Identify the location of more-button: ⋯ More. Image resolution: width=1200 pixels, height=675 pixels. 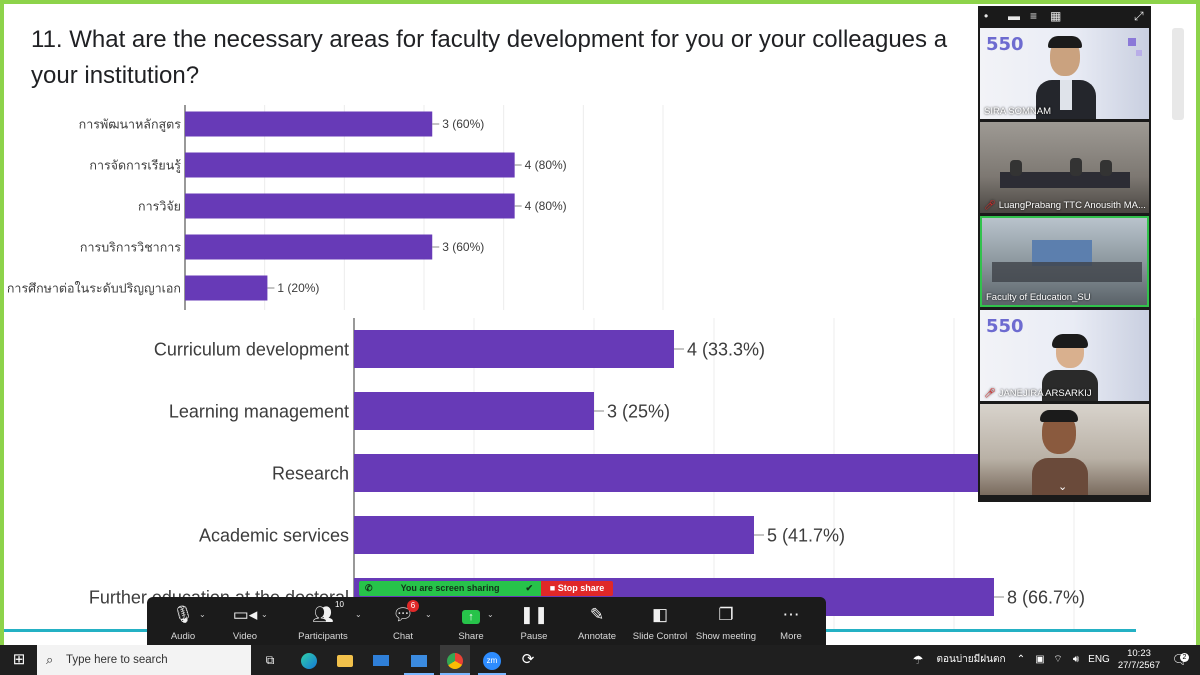
(791, 621).